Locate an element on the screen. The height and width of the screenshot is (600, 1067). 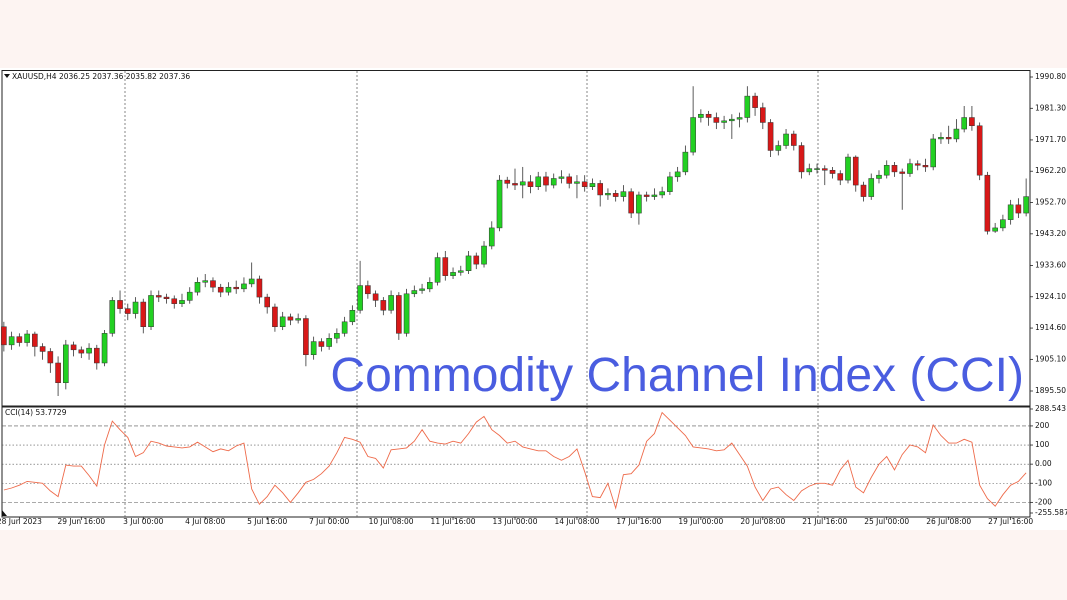
y-tick-label: -100 is located at coordinates (1043, 482).